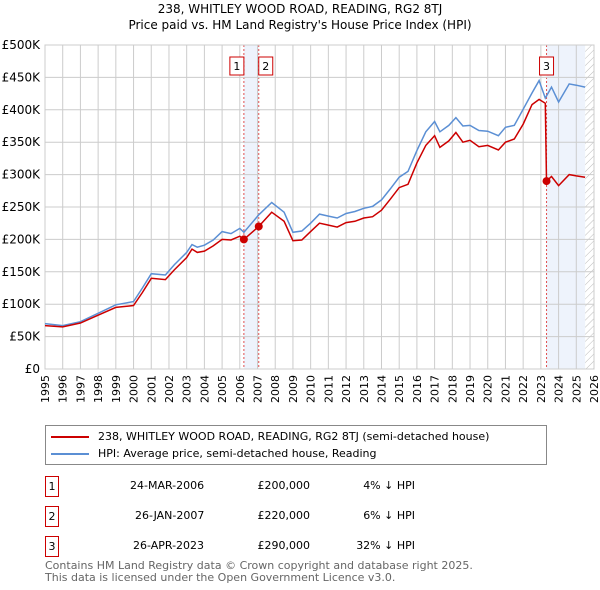  What do you see at coordinates (594, 389) in the screenshot?
I see `x-tick-label: 2026` at bounding box center [594, 389].